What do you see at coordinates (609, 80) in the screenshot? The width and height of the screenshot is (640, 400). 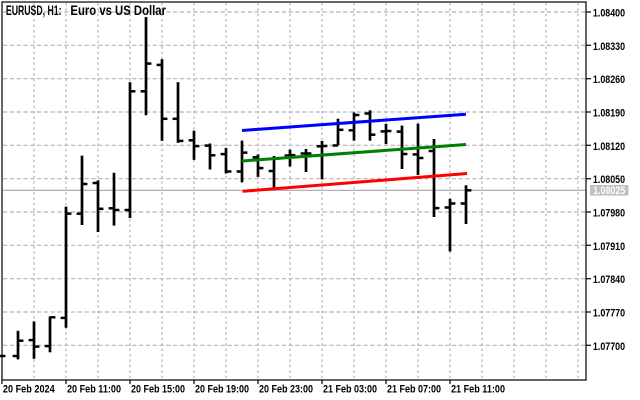 I see `svg-text: 1.08260` at bounding box center [609, 80].